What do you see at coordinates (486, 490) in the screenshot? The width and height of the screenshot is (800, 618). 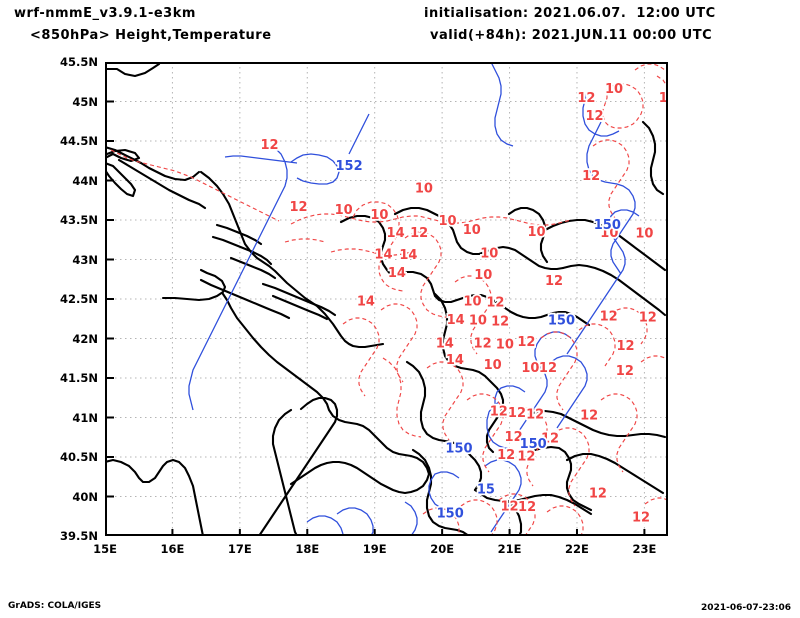 I see `svg-text: 15` at bounding box center [486, 490].